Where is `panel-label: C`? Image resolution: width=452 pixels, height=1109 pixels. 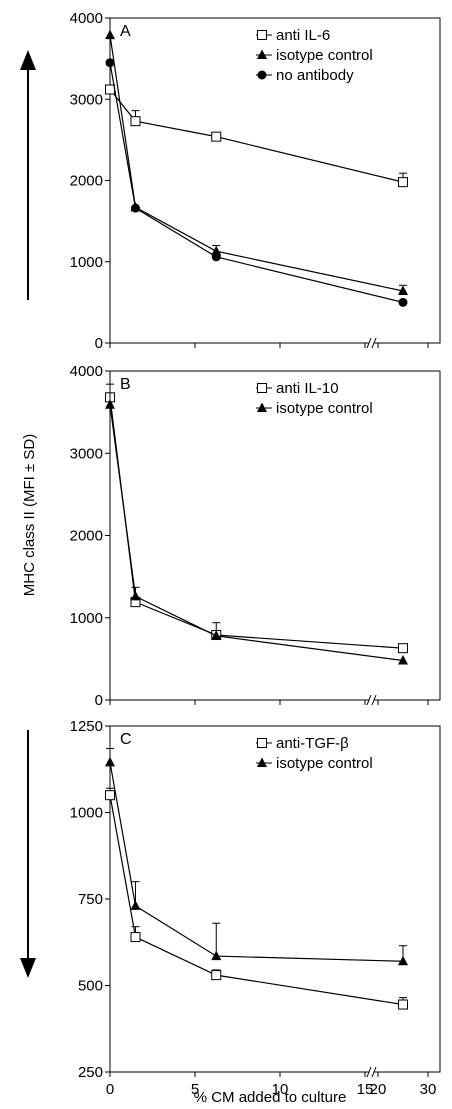
panel-label: C is located at coordinates (126, 739).